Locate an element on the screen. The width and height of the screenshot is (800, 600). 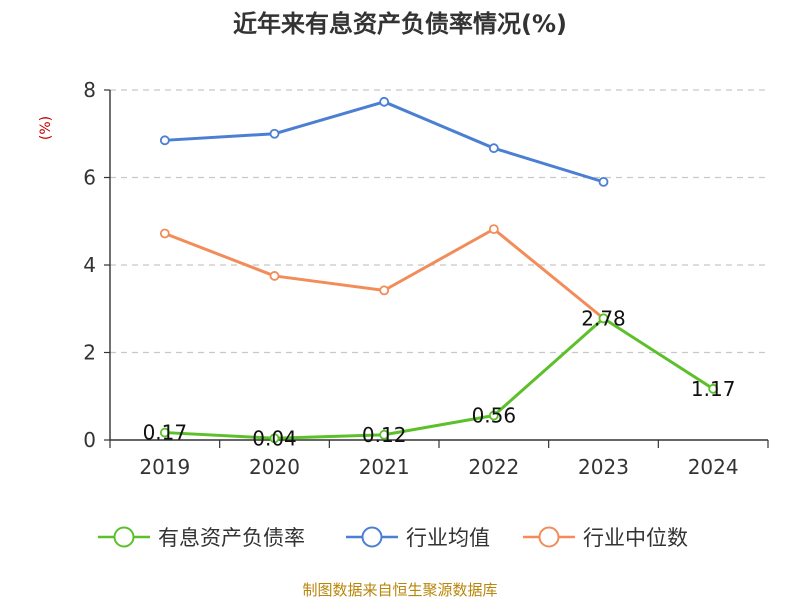
data-label: 0.04 is located at coordinates (274, 438).